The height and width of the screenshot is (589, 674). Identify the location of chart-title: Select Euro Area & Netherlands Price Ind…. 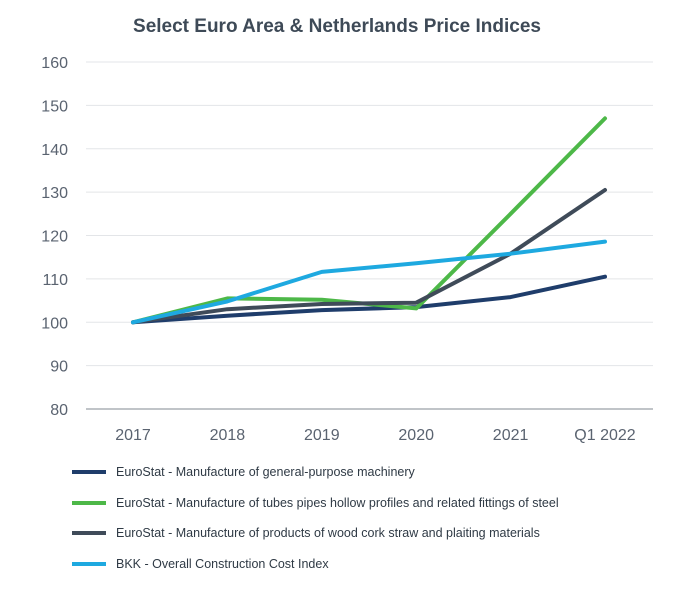
(337, 26).